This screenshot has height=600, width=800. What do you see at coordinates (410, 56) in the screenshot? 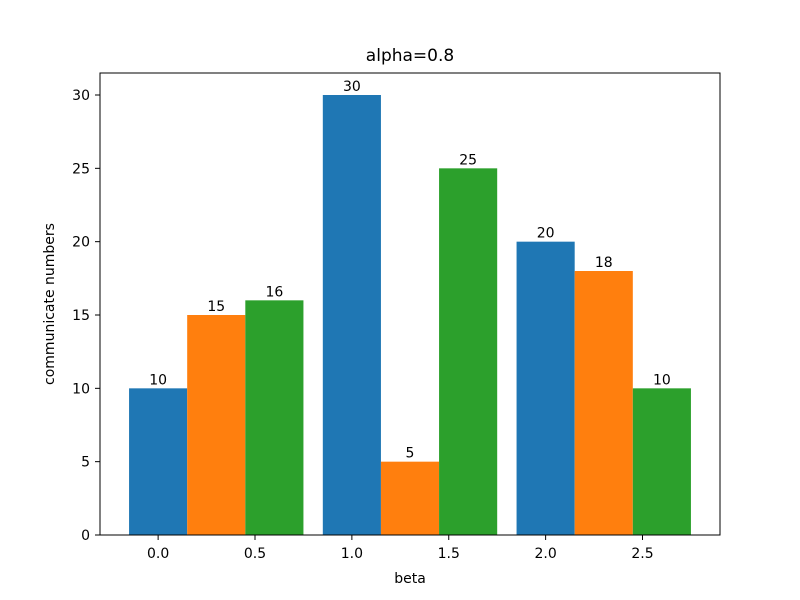
I see `chart-title: alpha=0.8` at bounding box center [410, 56].